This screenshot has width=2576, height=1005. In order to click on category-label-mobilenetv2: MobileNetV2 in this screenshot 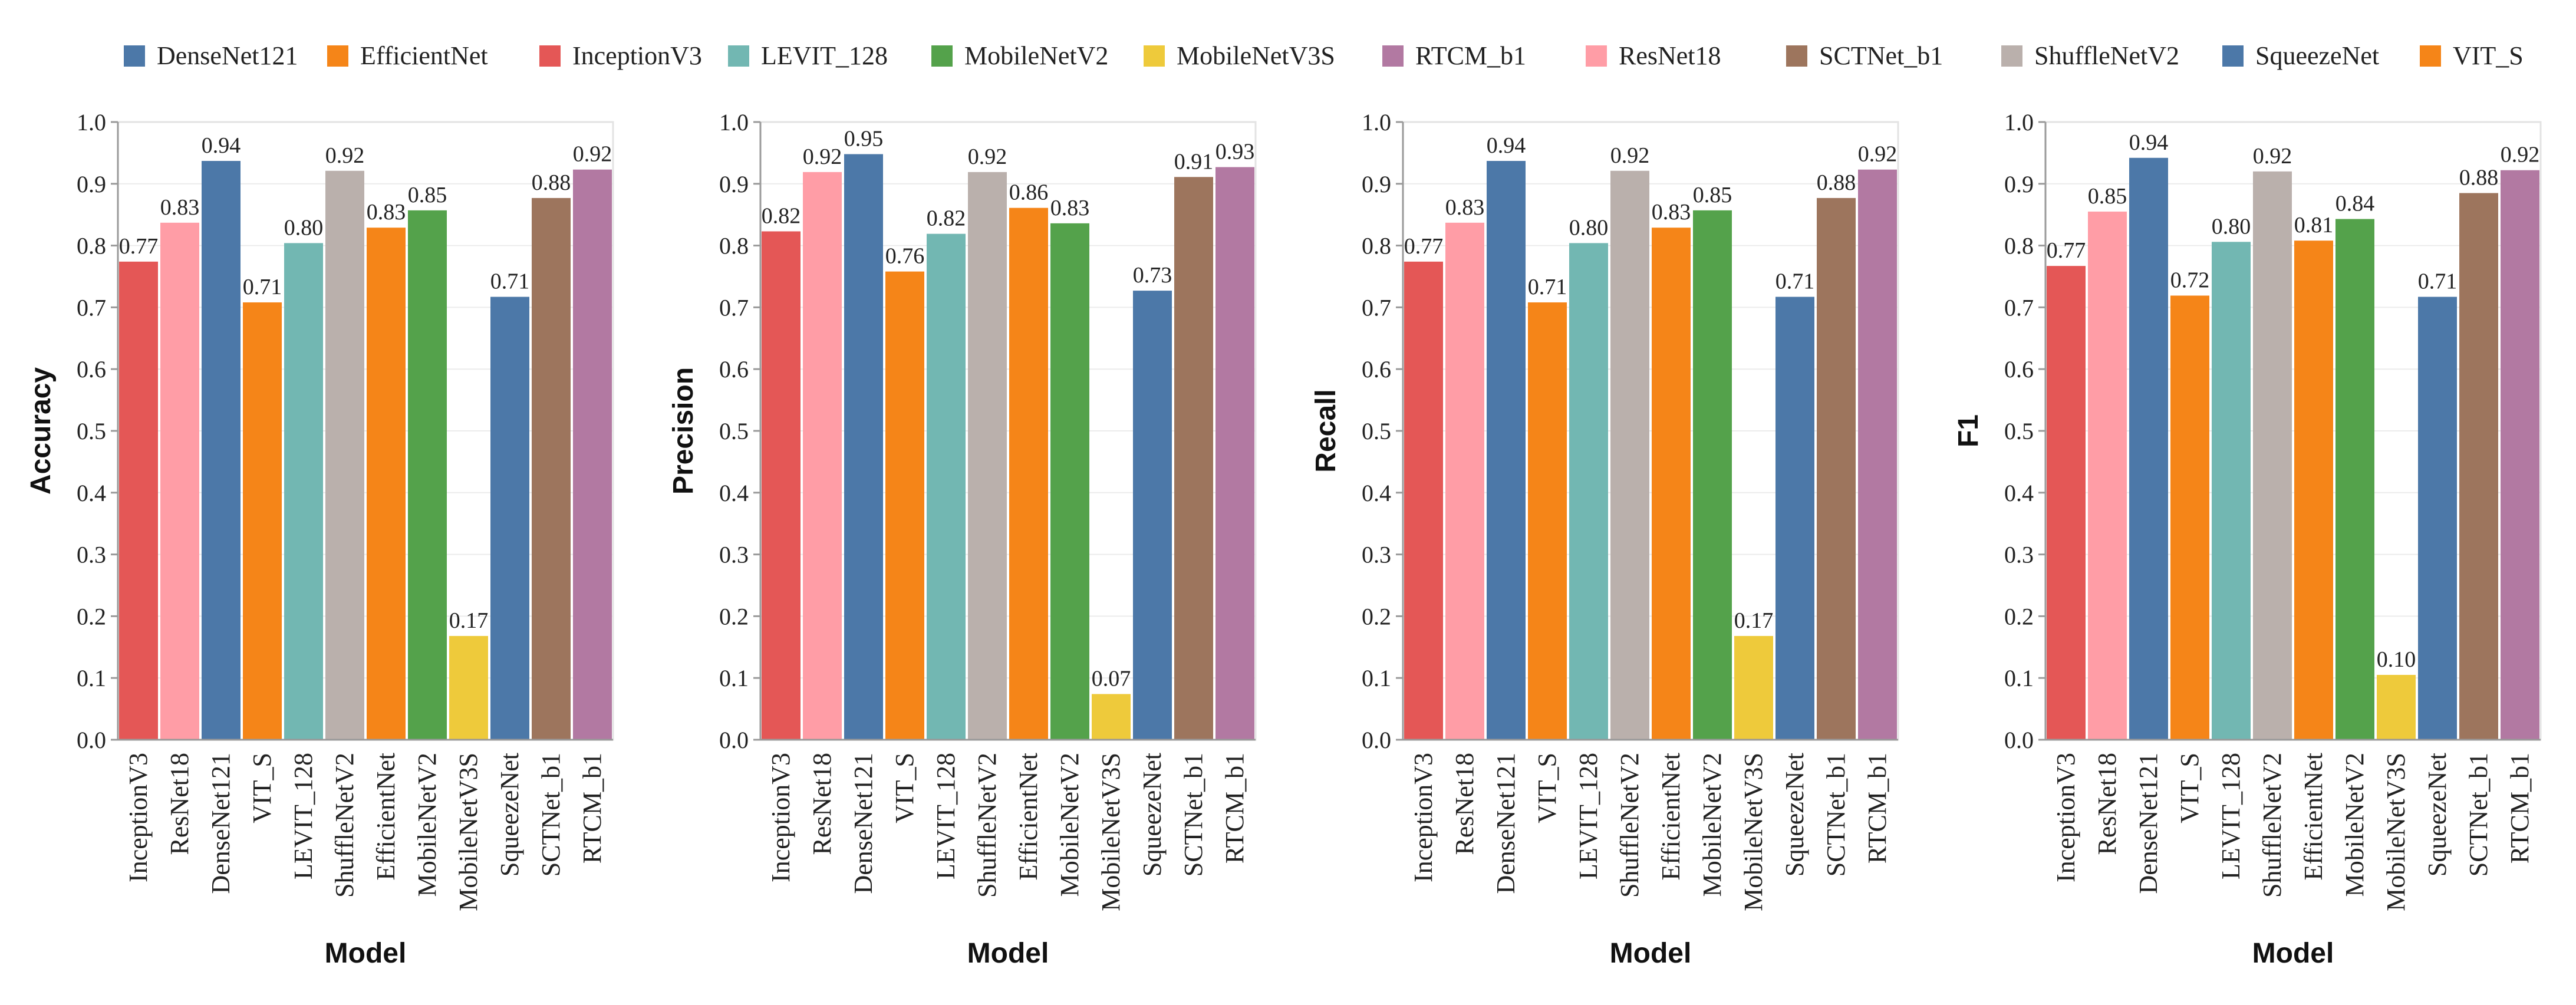, I will do `click(427, 825)`.